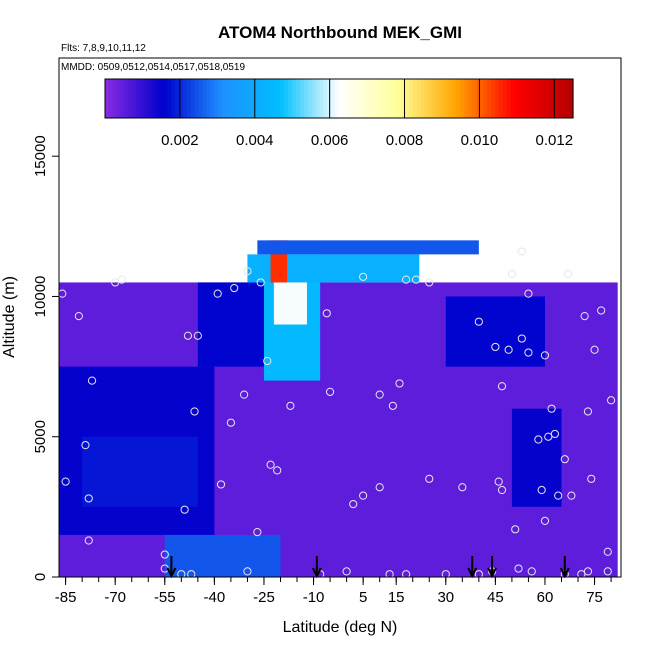 The height and width of the screenshot is (650, 650). Describe the element at coordinates (255, 140) in the screenshot. I see `colorbar-tick-label: 0.004` at that location.